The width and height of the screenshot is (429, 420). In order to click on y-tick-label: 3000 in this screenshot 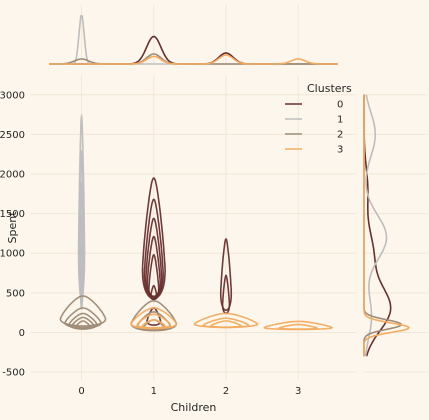, I will do `click(12, 95)`.